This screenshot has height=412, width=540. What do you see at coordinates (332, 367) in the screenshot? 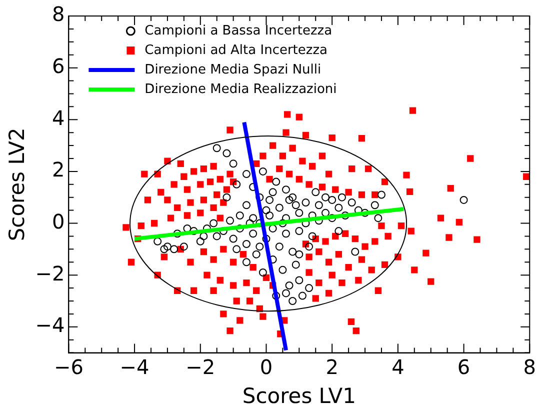
I see `x-tick-label: 2` at bounding box center [332, 367].